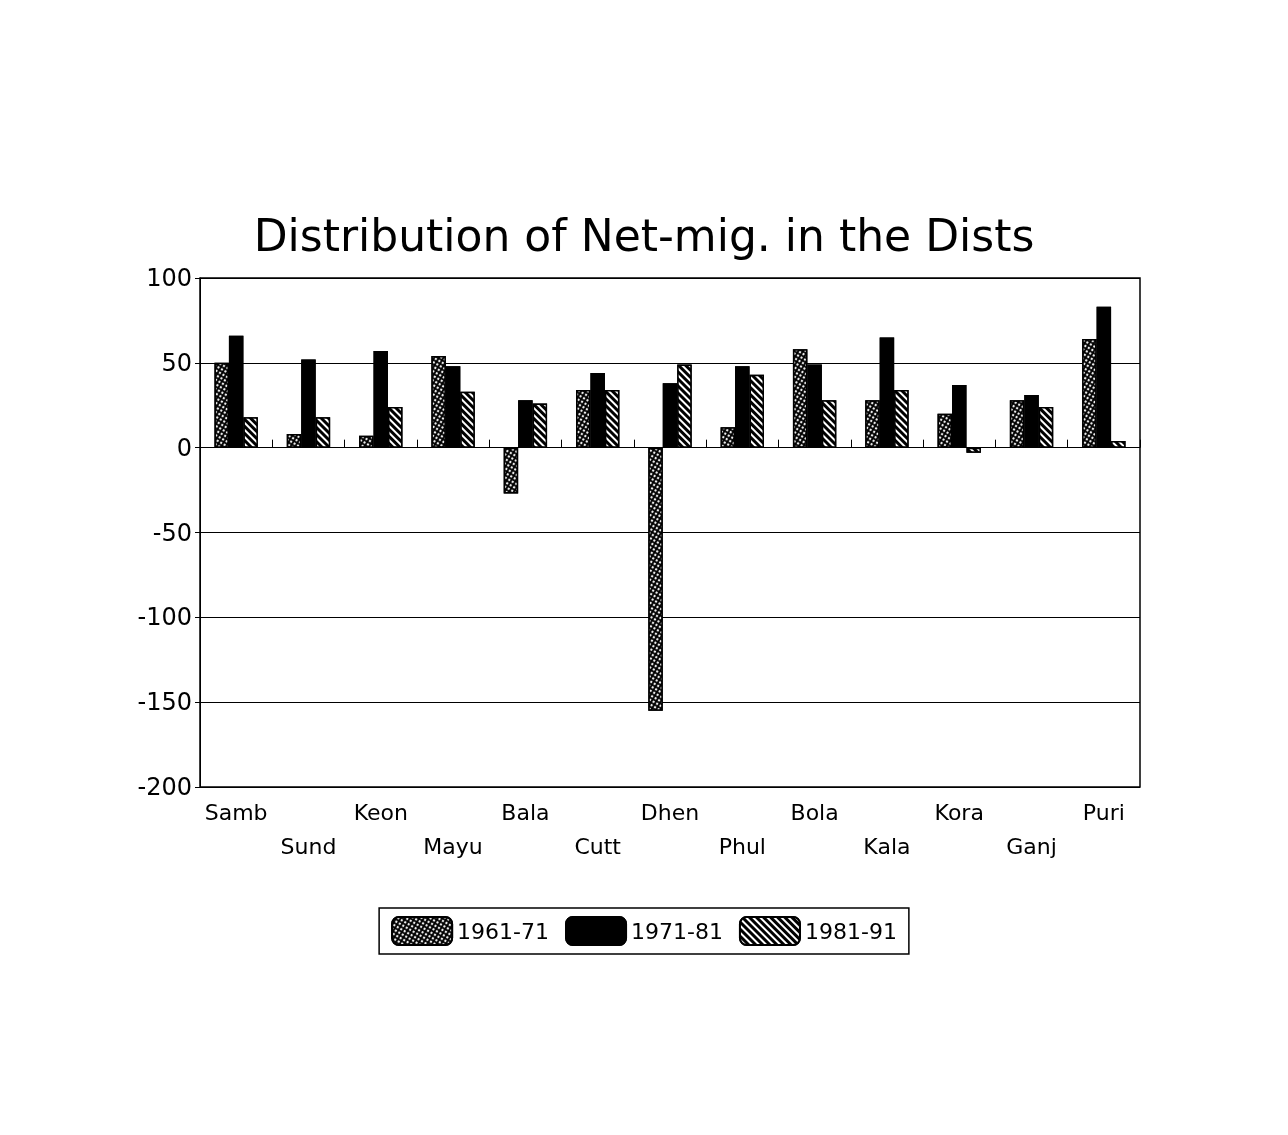 This screenshot has width=1288, height=1135. What do you see at coordinates (814, 812) in the screenshot?
I see `x-tick-label: Bola` at bounding box center [814, 812].